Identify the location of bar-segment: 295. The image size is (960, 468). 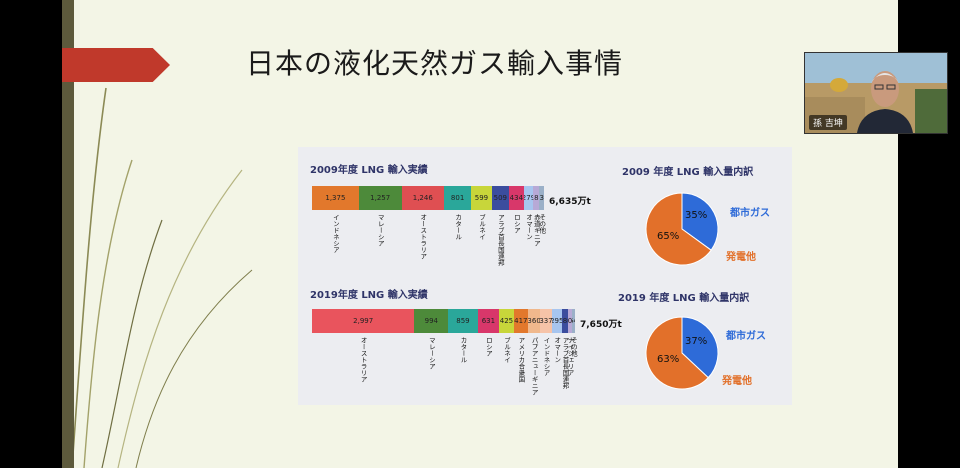
(556, 321).